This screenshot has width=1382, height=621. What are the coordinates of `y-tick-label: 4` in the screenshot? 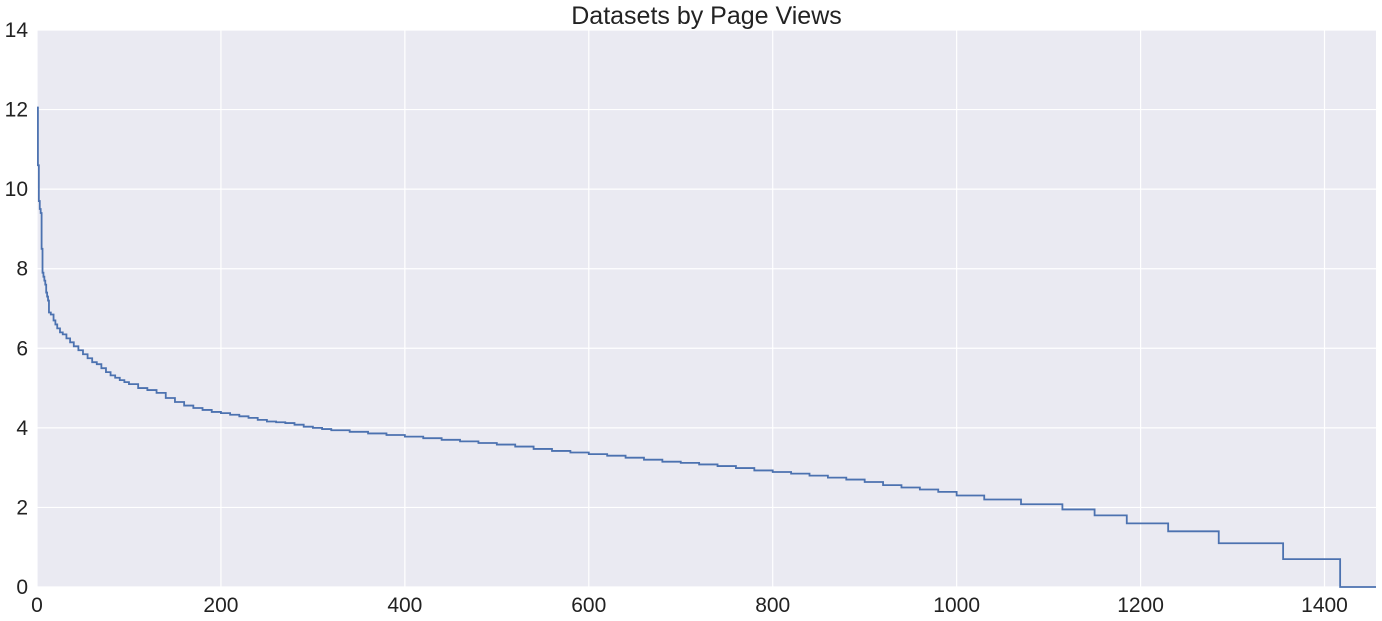 It's located at (22, 428).